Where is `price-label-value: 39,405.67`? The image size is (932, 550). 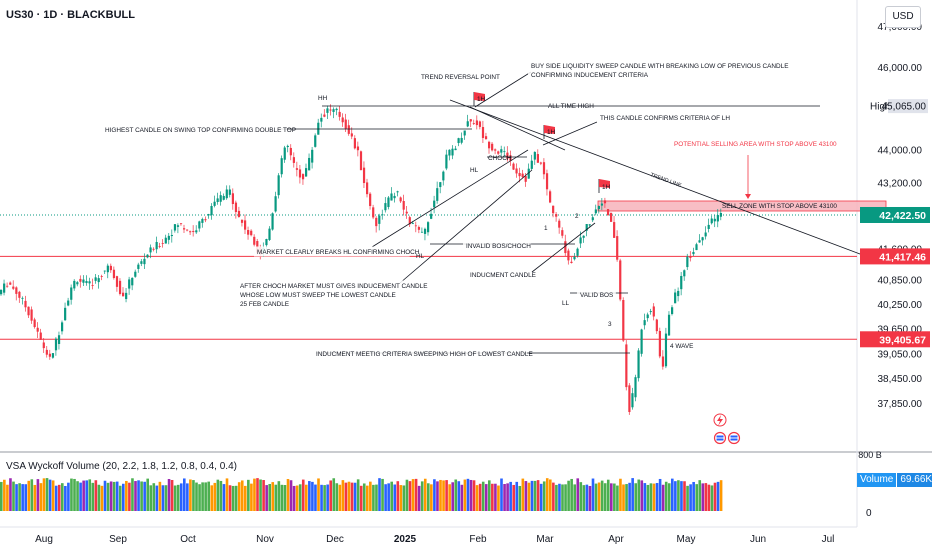 price-label-value: 39,405.67 is located at coordinates (902, 340).